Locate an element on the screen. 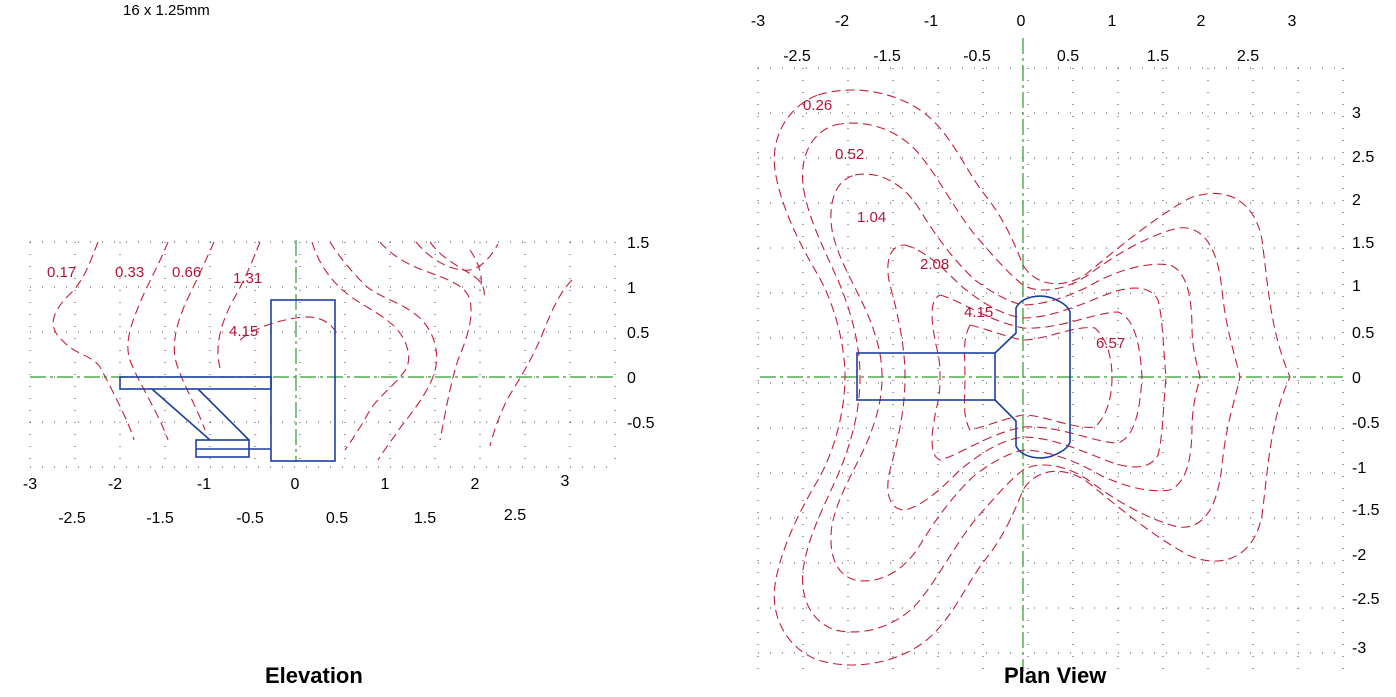  elevation-y-tick: 1 is located at coordinates (631, 288).